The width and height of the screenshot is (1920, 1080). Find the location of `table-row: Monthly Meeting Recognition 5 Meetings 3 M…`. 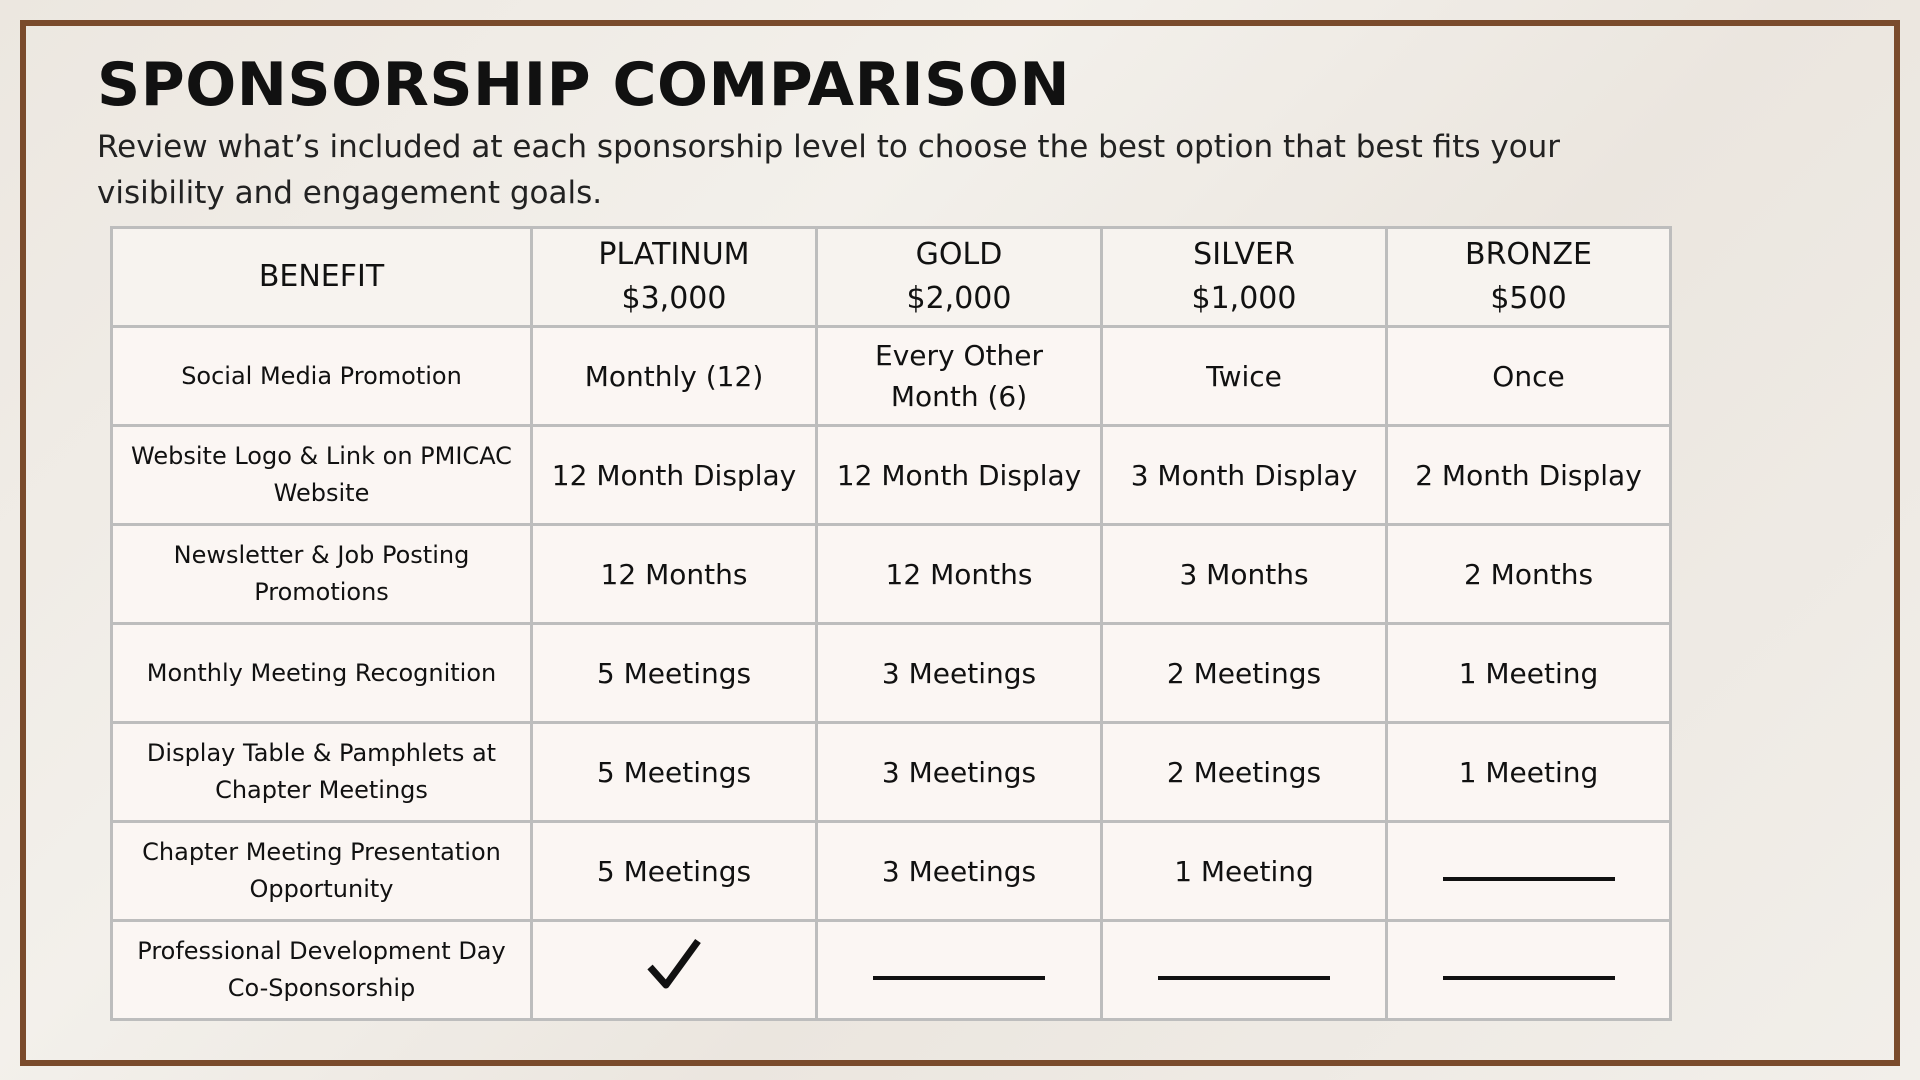

table-row: Monthly Meeting Recognition 5 Meetings 3 M… is located at coordinates (891, 673).